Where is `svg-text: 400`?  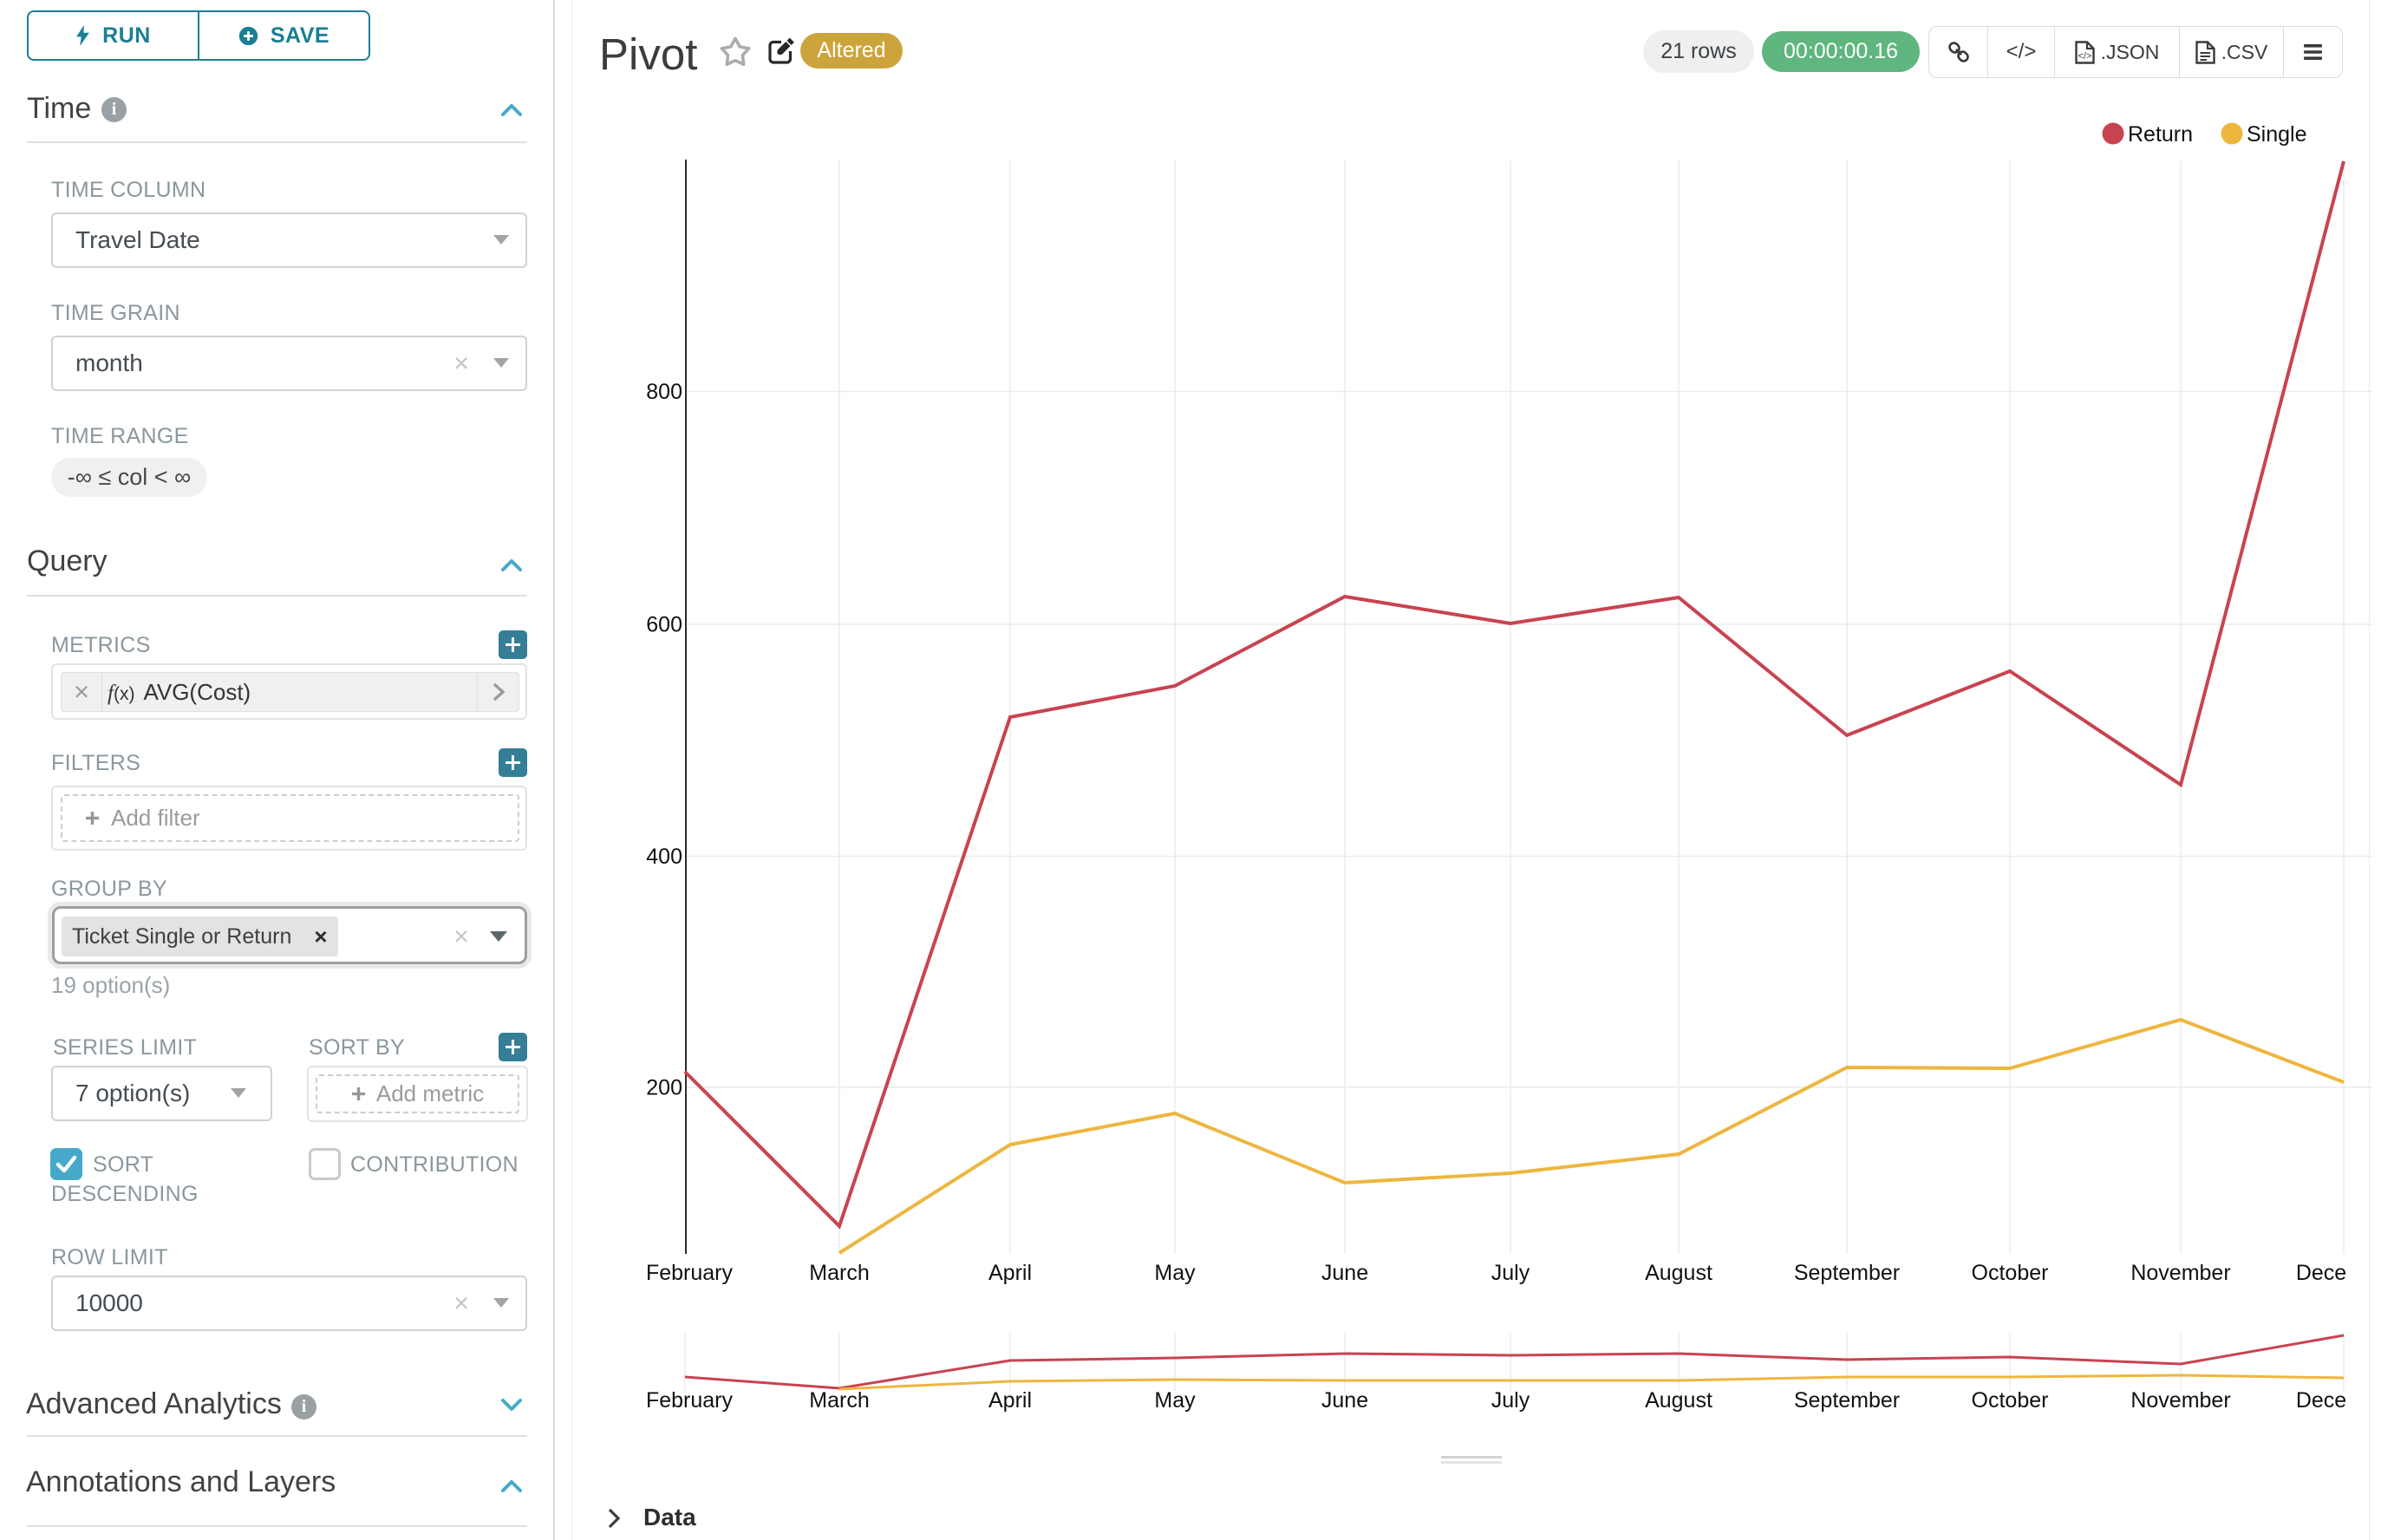
svg-text: 400 is located at coordinates (664, 857).